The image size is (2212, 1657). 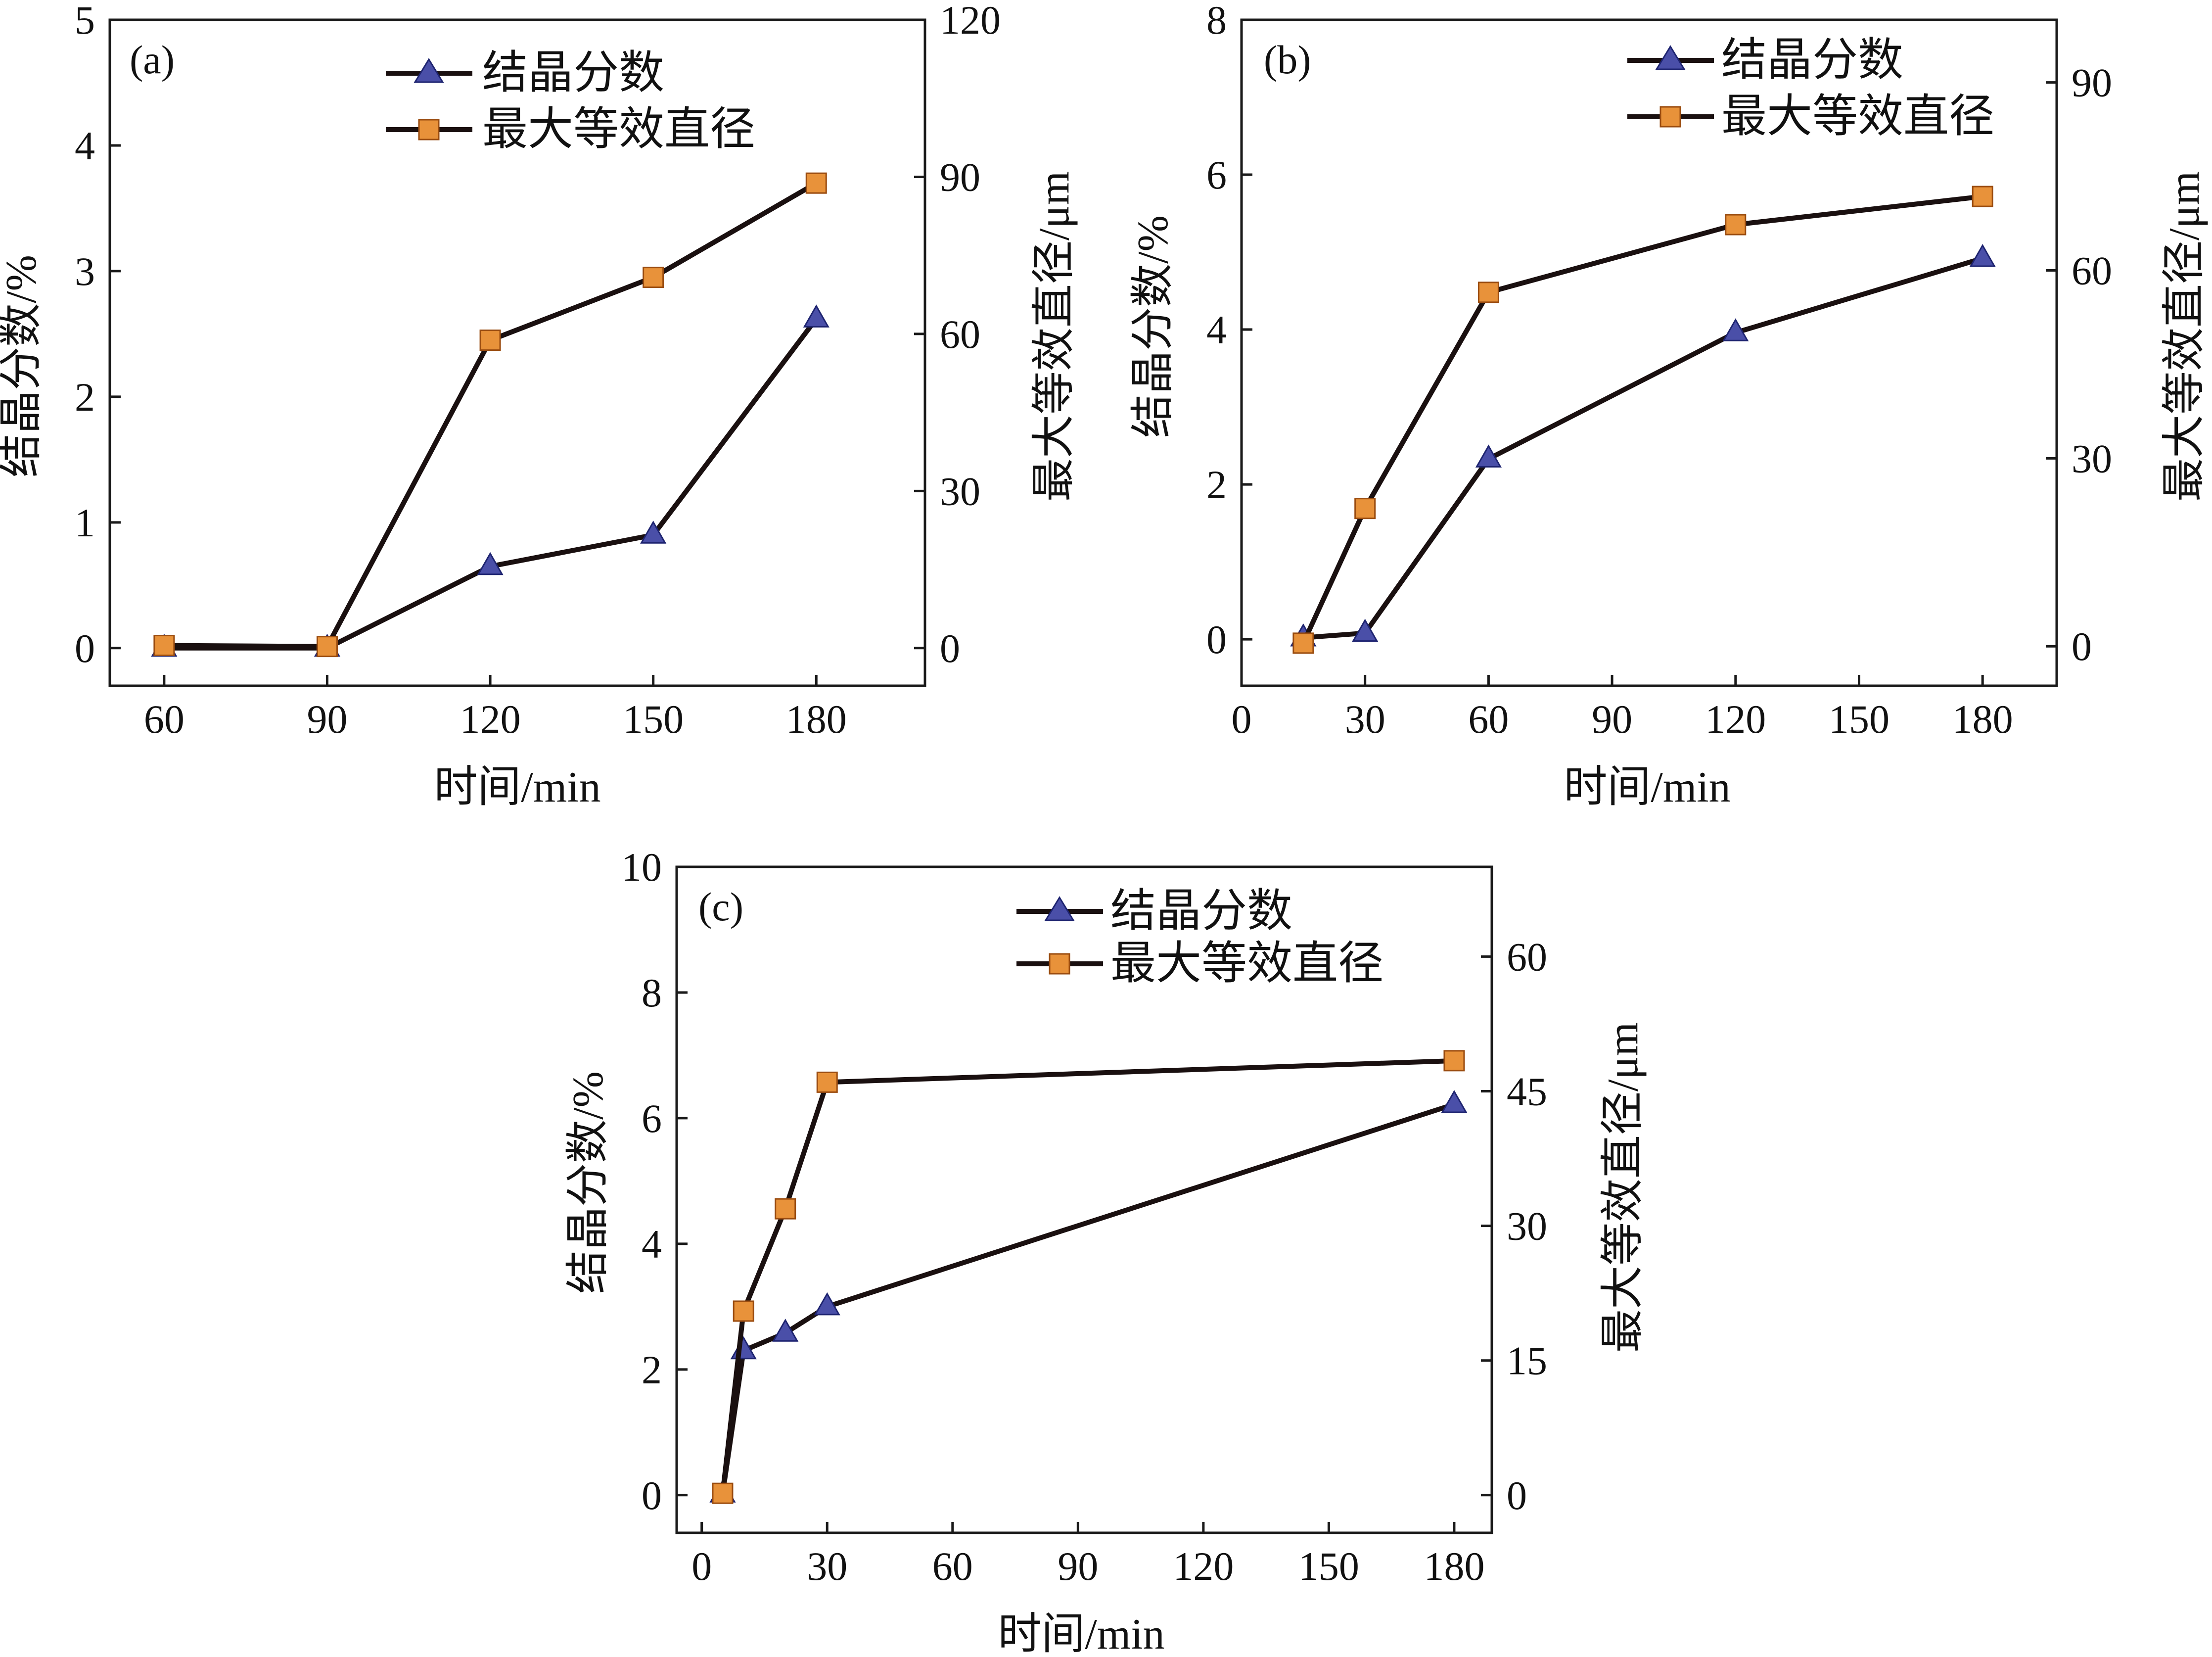 I want to click on panel-a-x-ticks: 60 90 120 150 180, so click(x=495, y=708).